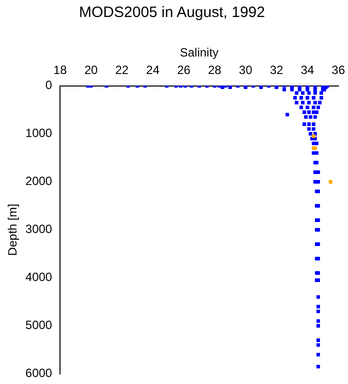  I want to click on x-tick-label: 32, so click(277, 69).